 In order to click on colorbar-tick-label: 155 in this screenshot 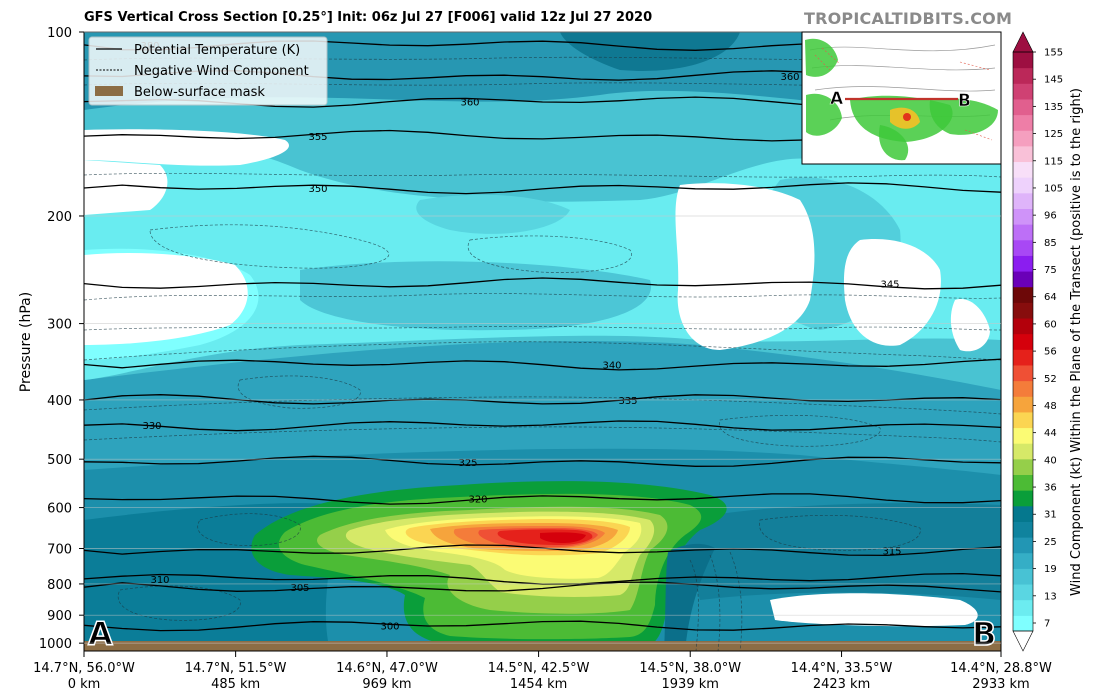, I will do `click(1053, 53)`.